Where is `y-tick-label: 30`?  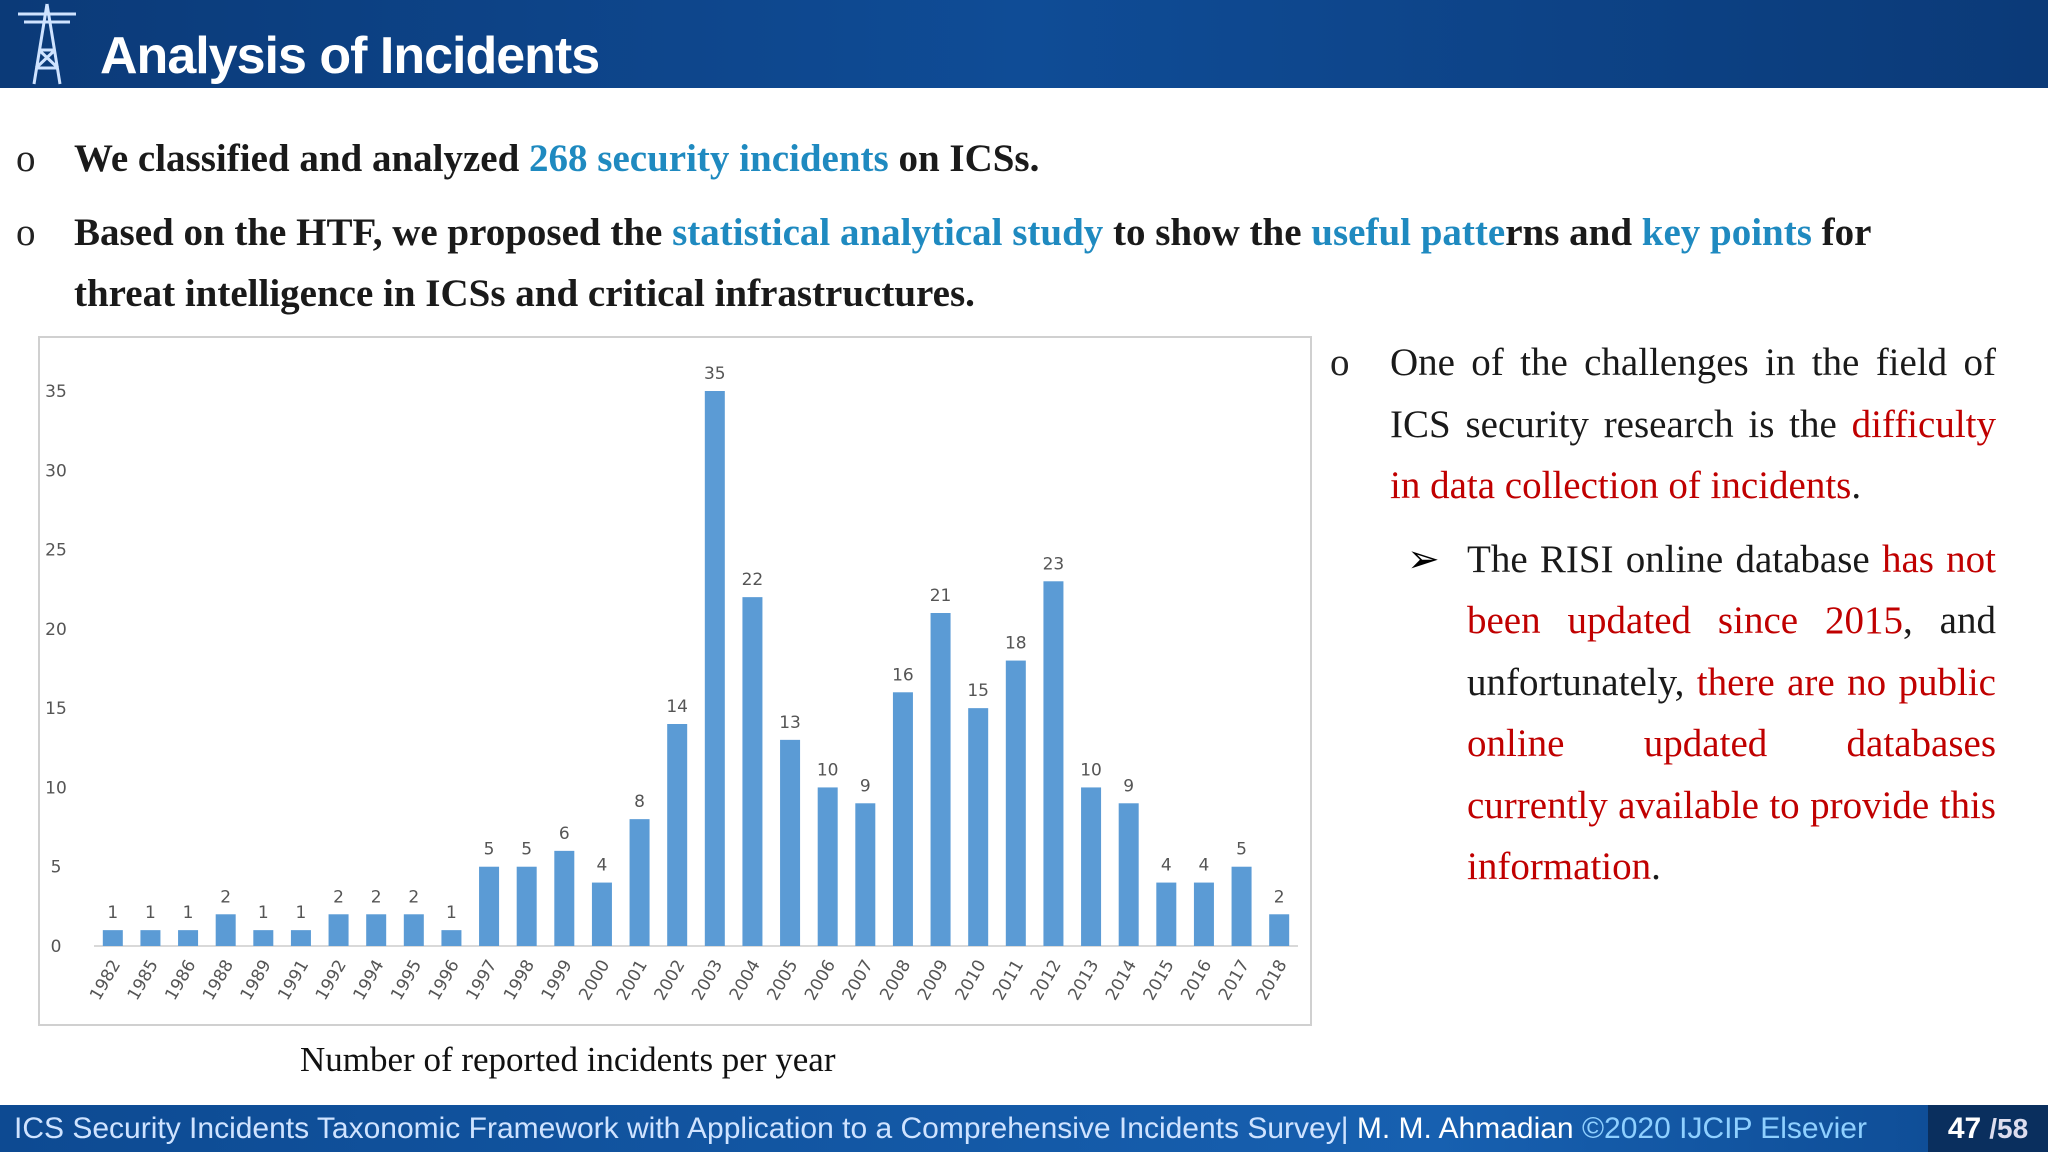
y-tick-label: 30 is located at coordinates (56, 471).